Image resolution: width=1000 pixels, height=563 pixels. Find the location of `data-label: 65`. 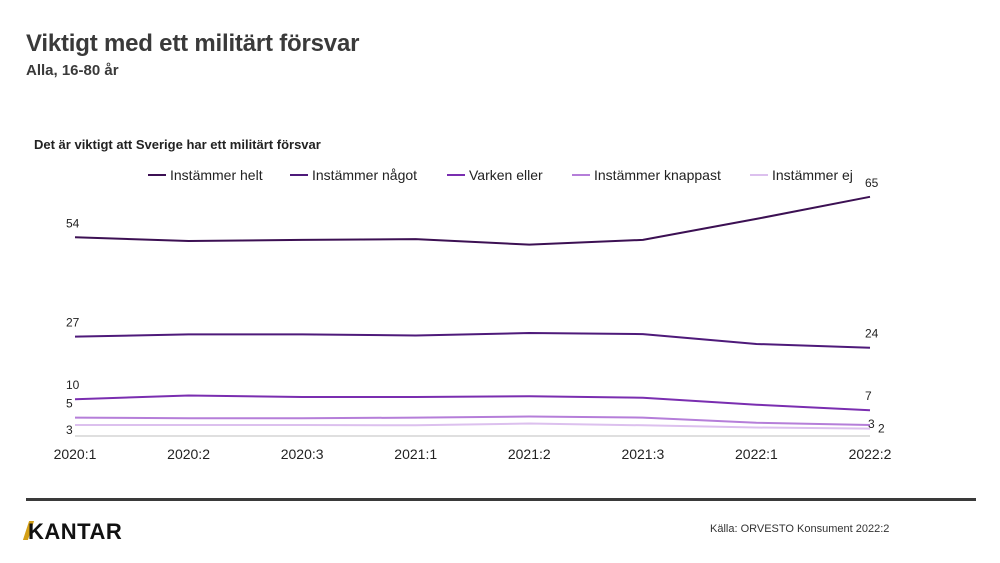

data-label: 65 is located at coordinates (872, 183).